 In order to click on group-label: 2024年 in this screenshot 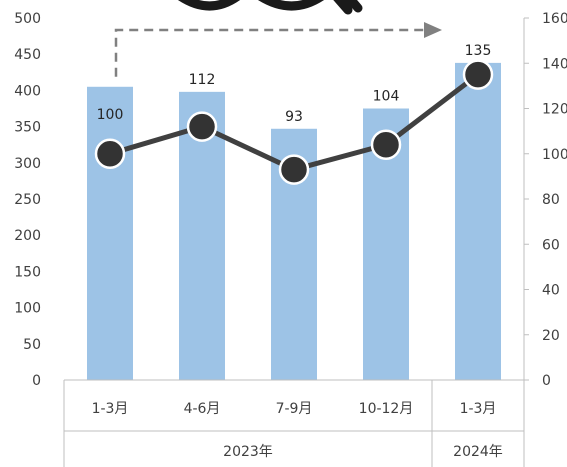, I will do `click(478, 452)`.